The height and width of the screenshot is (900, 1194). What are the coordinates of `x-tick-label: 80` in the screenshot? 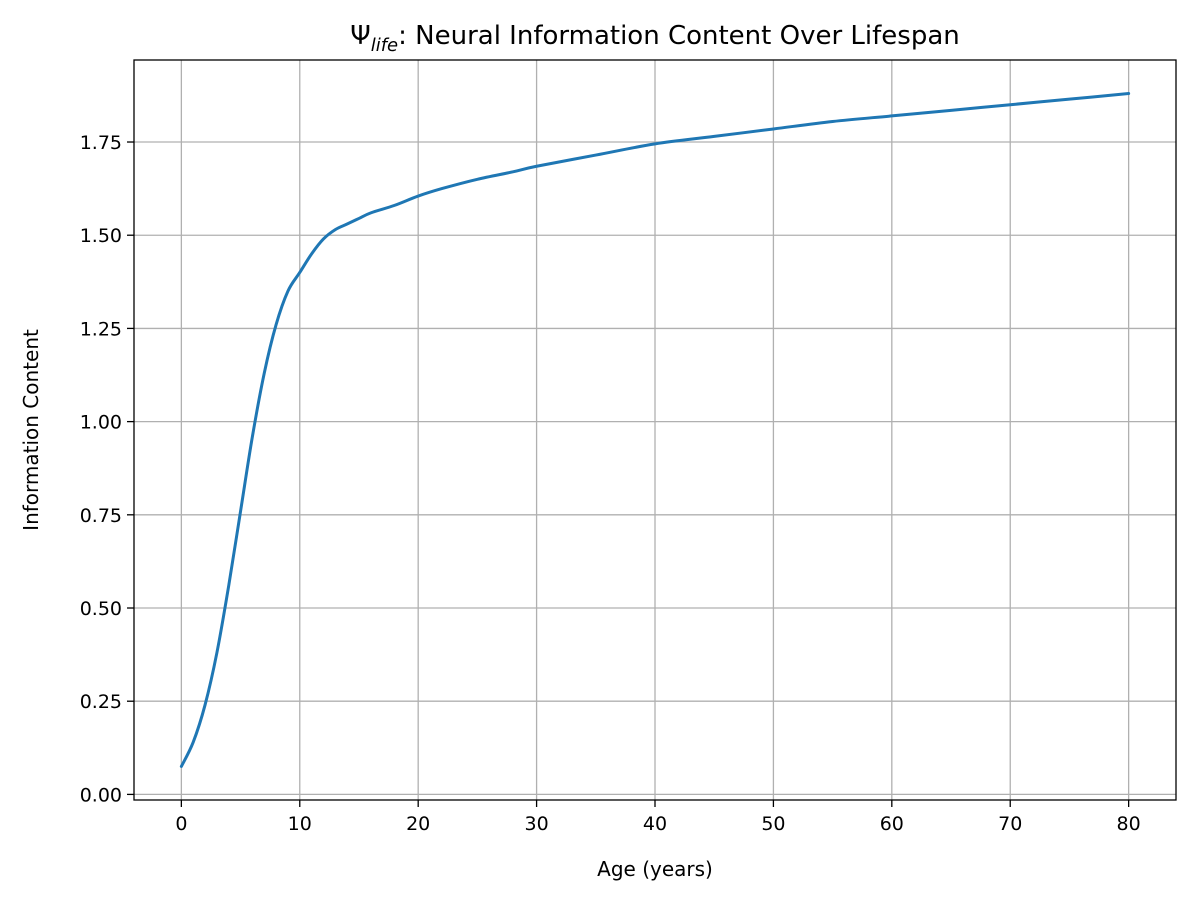 It's located at (1129, 824).